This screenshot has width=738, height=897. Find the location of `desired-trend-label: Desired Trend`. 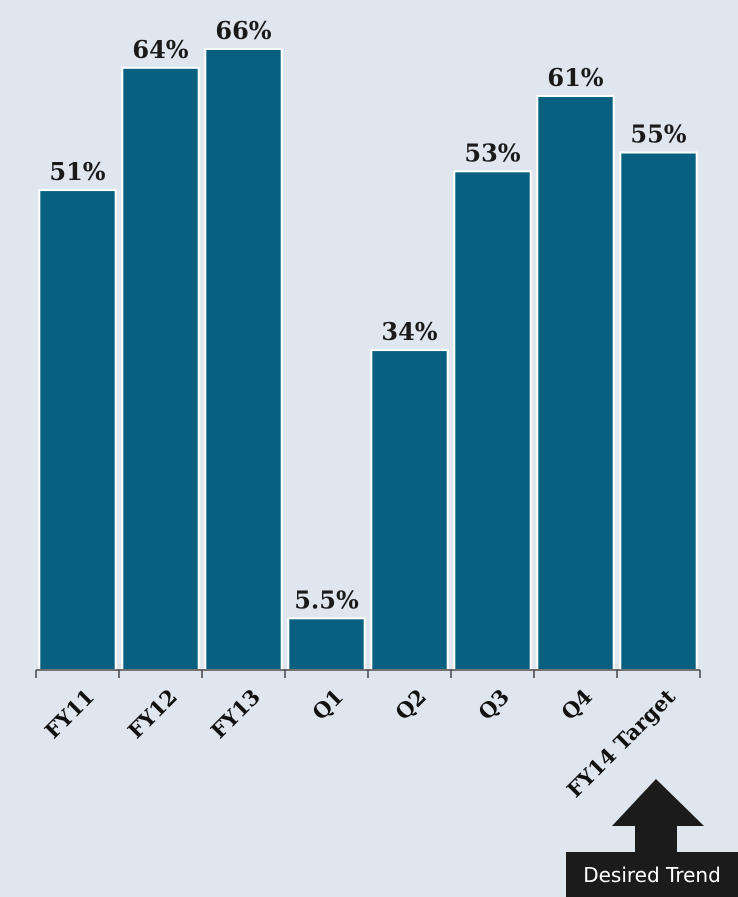

desired-trend-label: Desired Trend is located at coordinates (652, 875).